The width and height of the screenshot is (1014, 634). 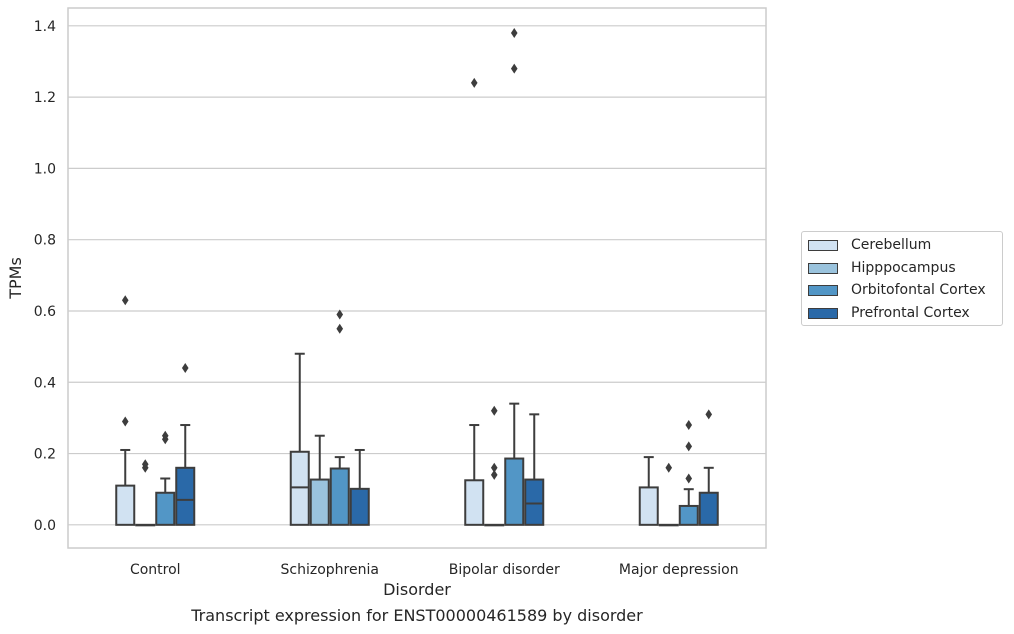 What do you see at coordinates (45, 169) in the screenshot?
I see `y-tick-label: 1.0` at bounding box center [45, 169].